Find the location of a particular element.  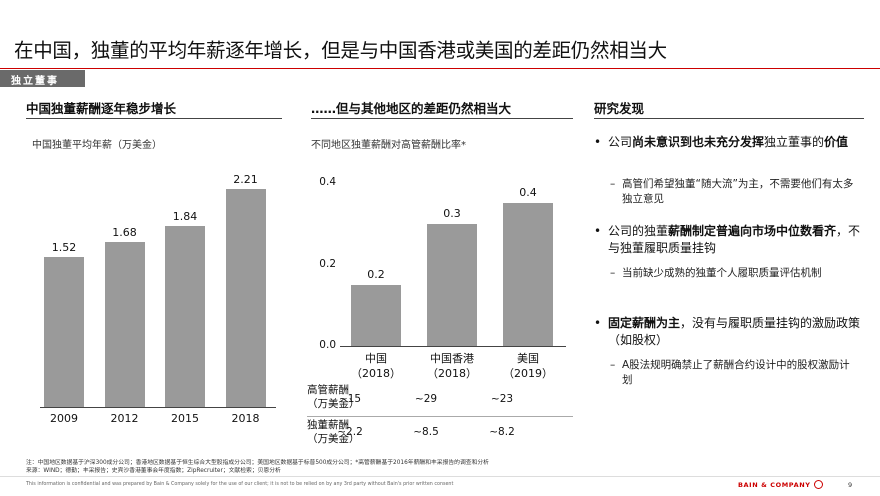

finding-subtext: A股法规明确禁止了薪酬合约设计中的股权激励计划 is located at coordinates (736, 372).